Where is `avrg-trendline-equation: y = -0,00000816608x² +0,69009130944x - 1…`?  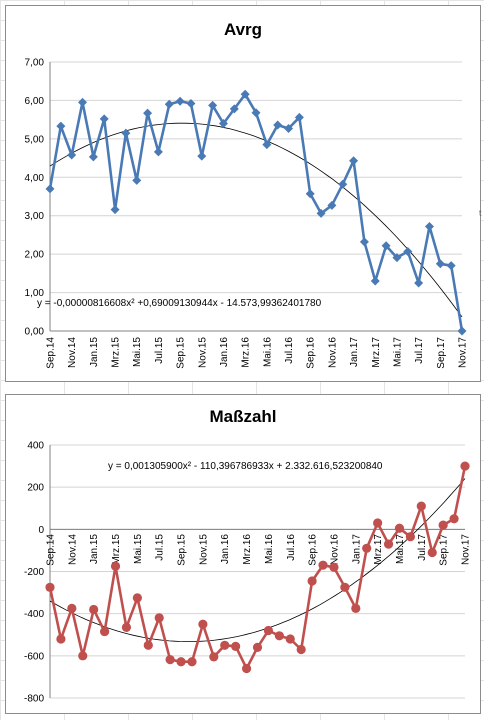 avrg-trendline-equation: y = -0,00000816608x² +0,69009130944x - 1… is located at coordinates (179, 303).